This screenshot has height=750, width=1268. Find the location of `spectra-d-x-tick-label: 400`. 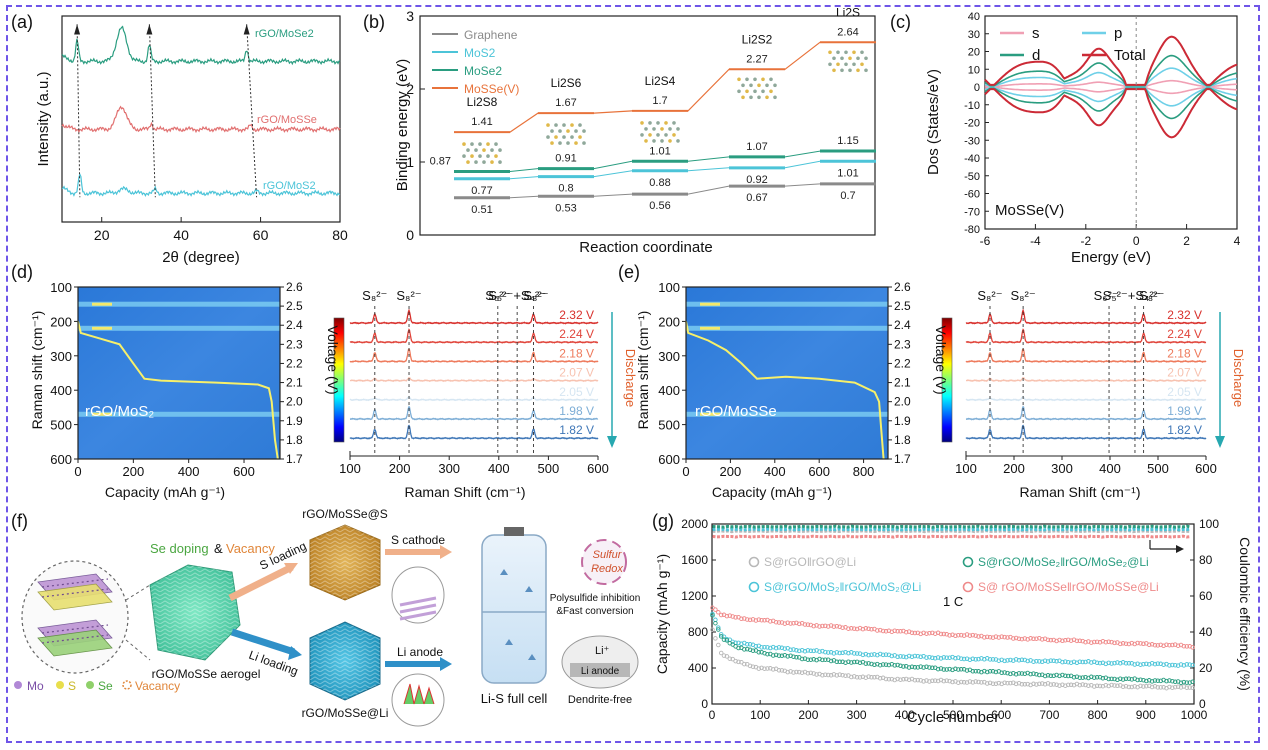

spectra-d-x-tick-label: 400 is located at coordinates (499, 468).